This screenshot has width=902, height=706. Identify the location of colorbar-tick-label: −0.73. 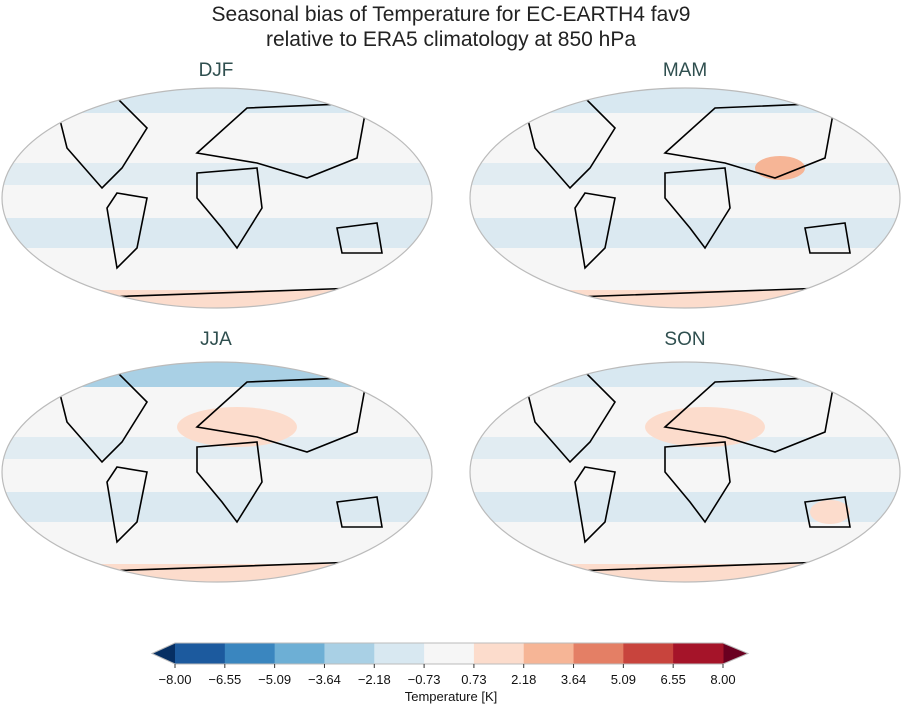
(424, 679).